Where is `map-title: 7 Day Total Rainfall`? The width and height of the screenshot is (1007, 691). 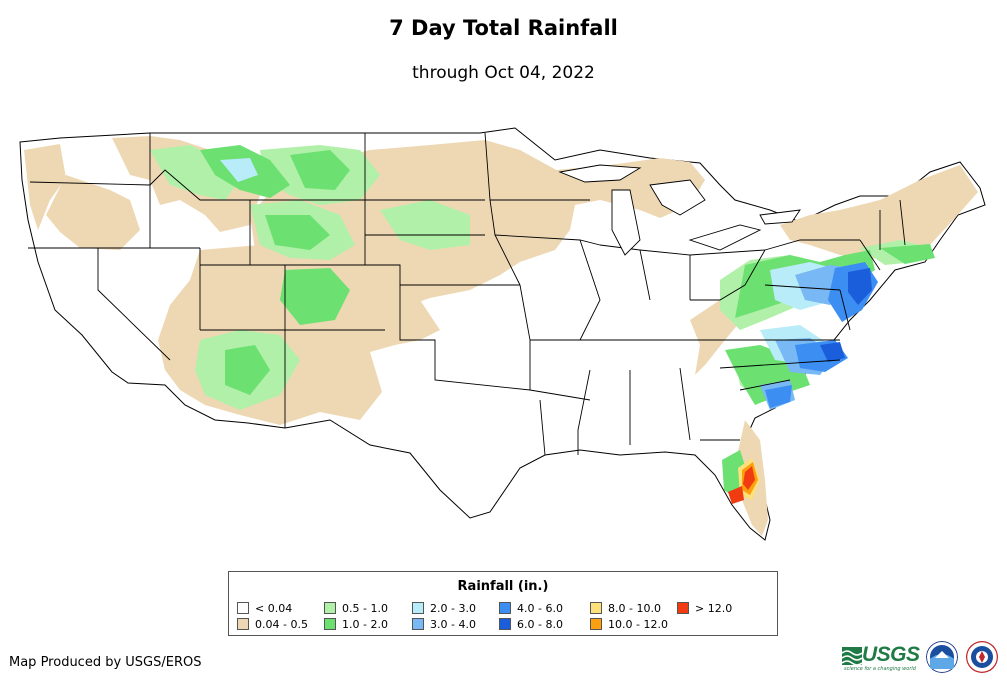
map-title: 7 Day Total Rainfall is located at coordinates (503, 28).